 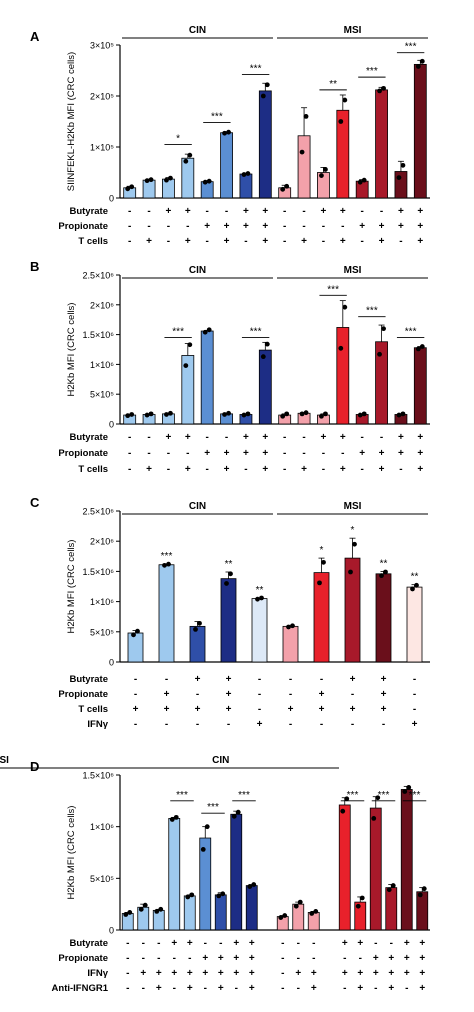 What do you see at coordinates (34, 266) in the screenshot?
I see `panel-letter: B` at bounding box center [34, 266].